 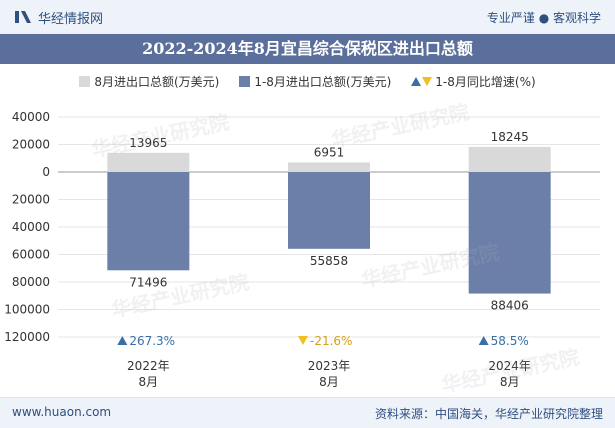 I want to click on brand-name: 华经情报网, so click(x=71, y=19).